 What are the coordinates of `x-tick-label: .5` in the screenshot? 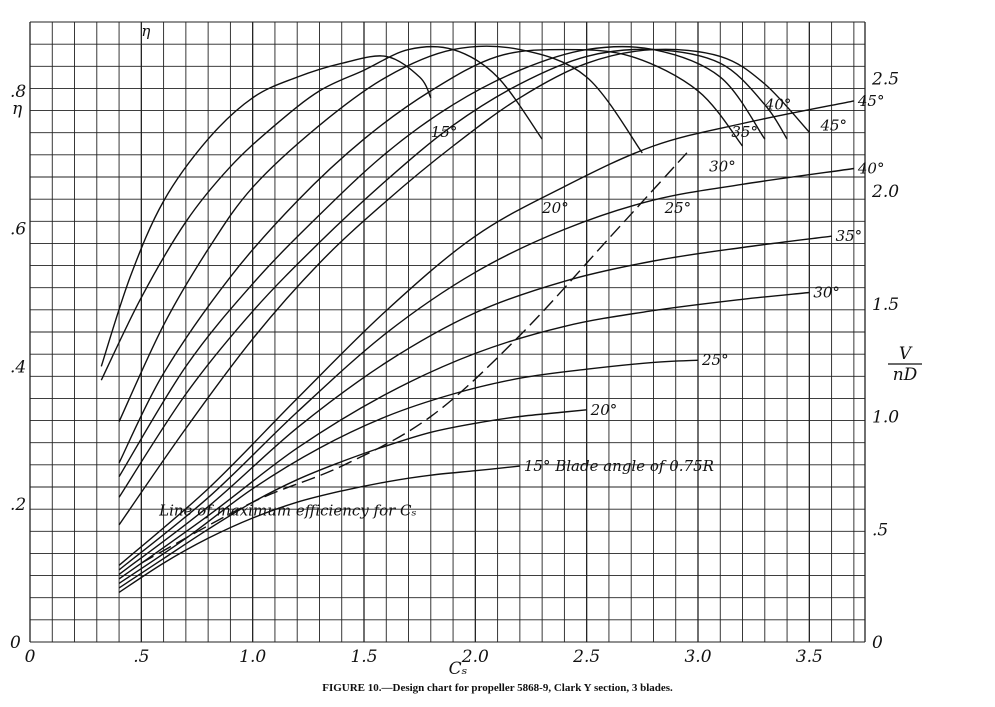 It's located at (141, 657).